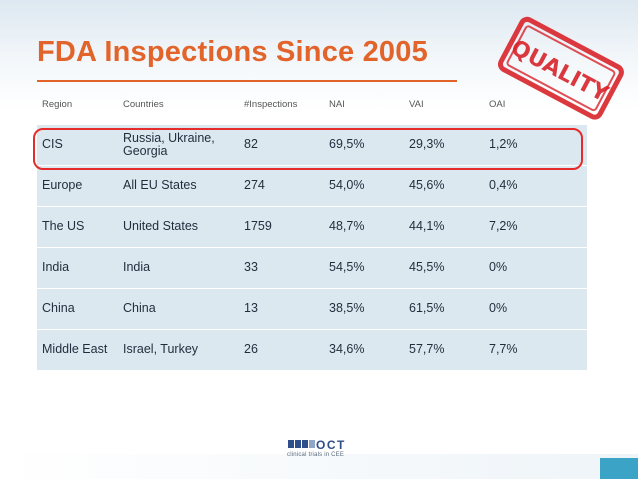 The image size is (638, 479). I want to click on cell-vai: 44,1%, so click(427, 226).